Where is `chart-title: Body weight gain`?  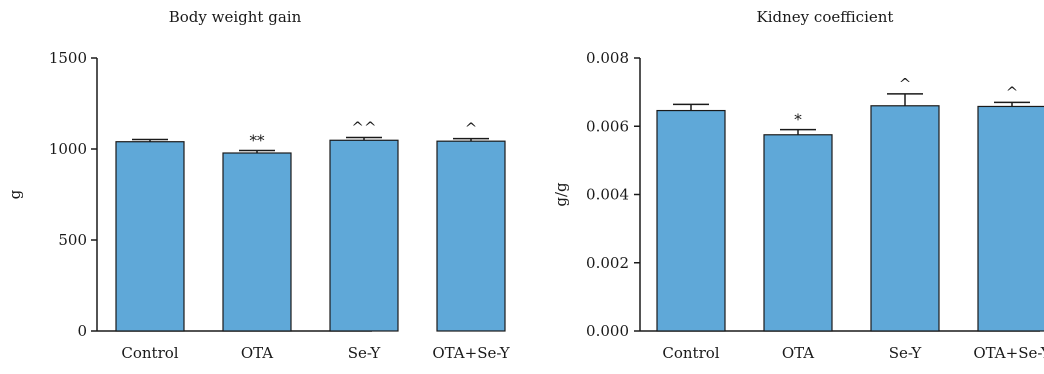 chart-title: Body weight gain is located at coordinates (235, 17).